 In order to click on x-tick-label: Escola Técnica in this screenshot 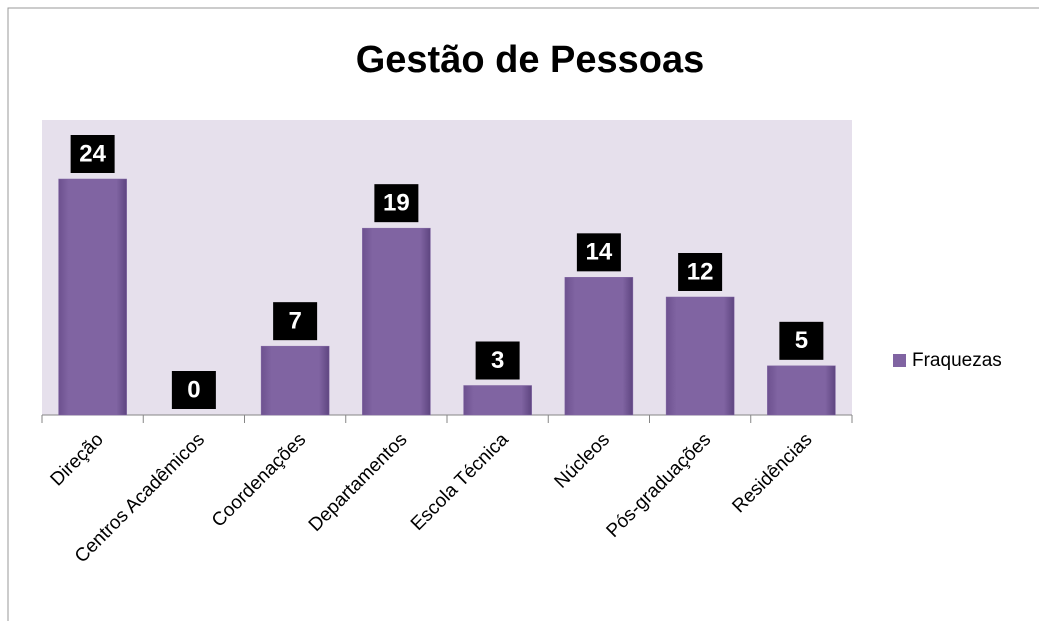, I will do `click(460, 482)`.